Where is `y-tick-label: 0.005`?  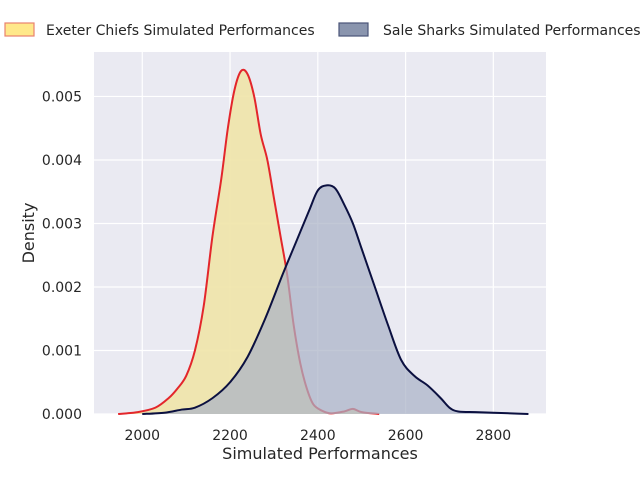
y-tick-label: 0.005 is located at coordinates (62, 97).